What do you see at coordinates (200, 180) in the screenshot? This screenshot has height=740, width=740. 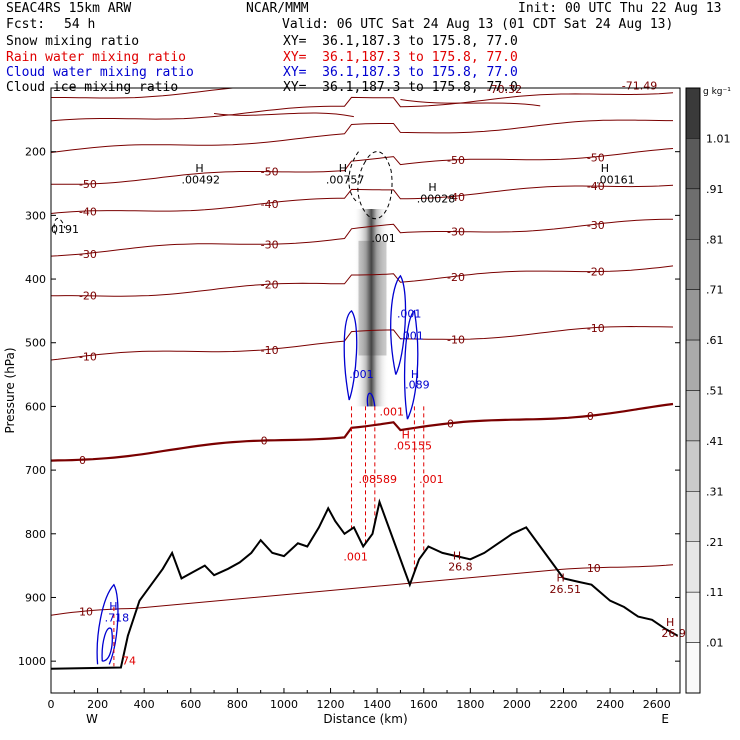 I see `annotation-label: .00492` at bounding box center [200, 180].